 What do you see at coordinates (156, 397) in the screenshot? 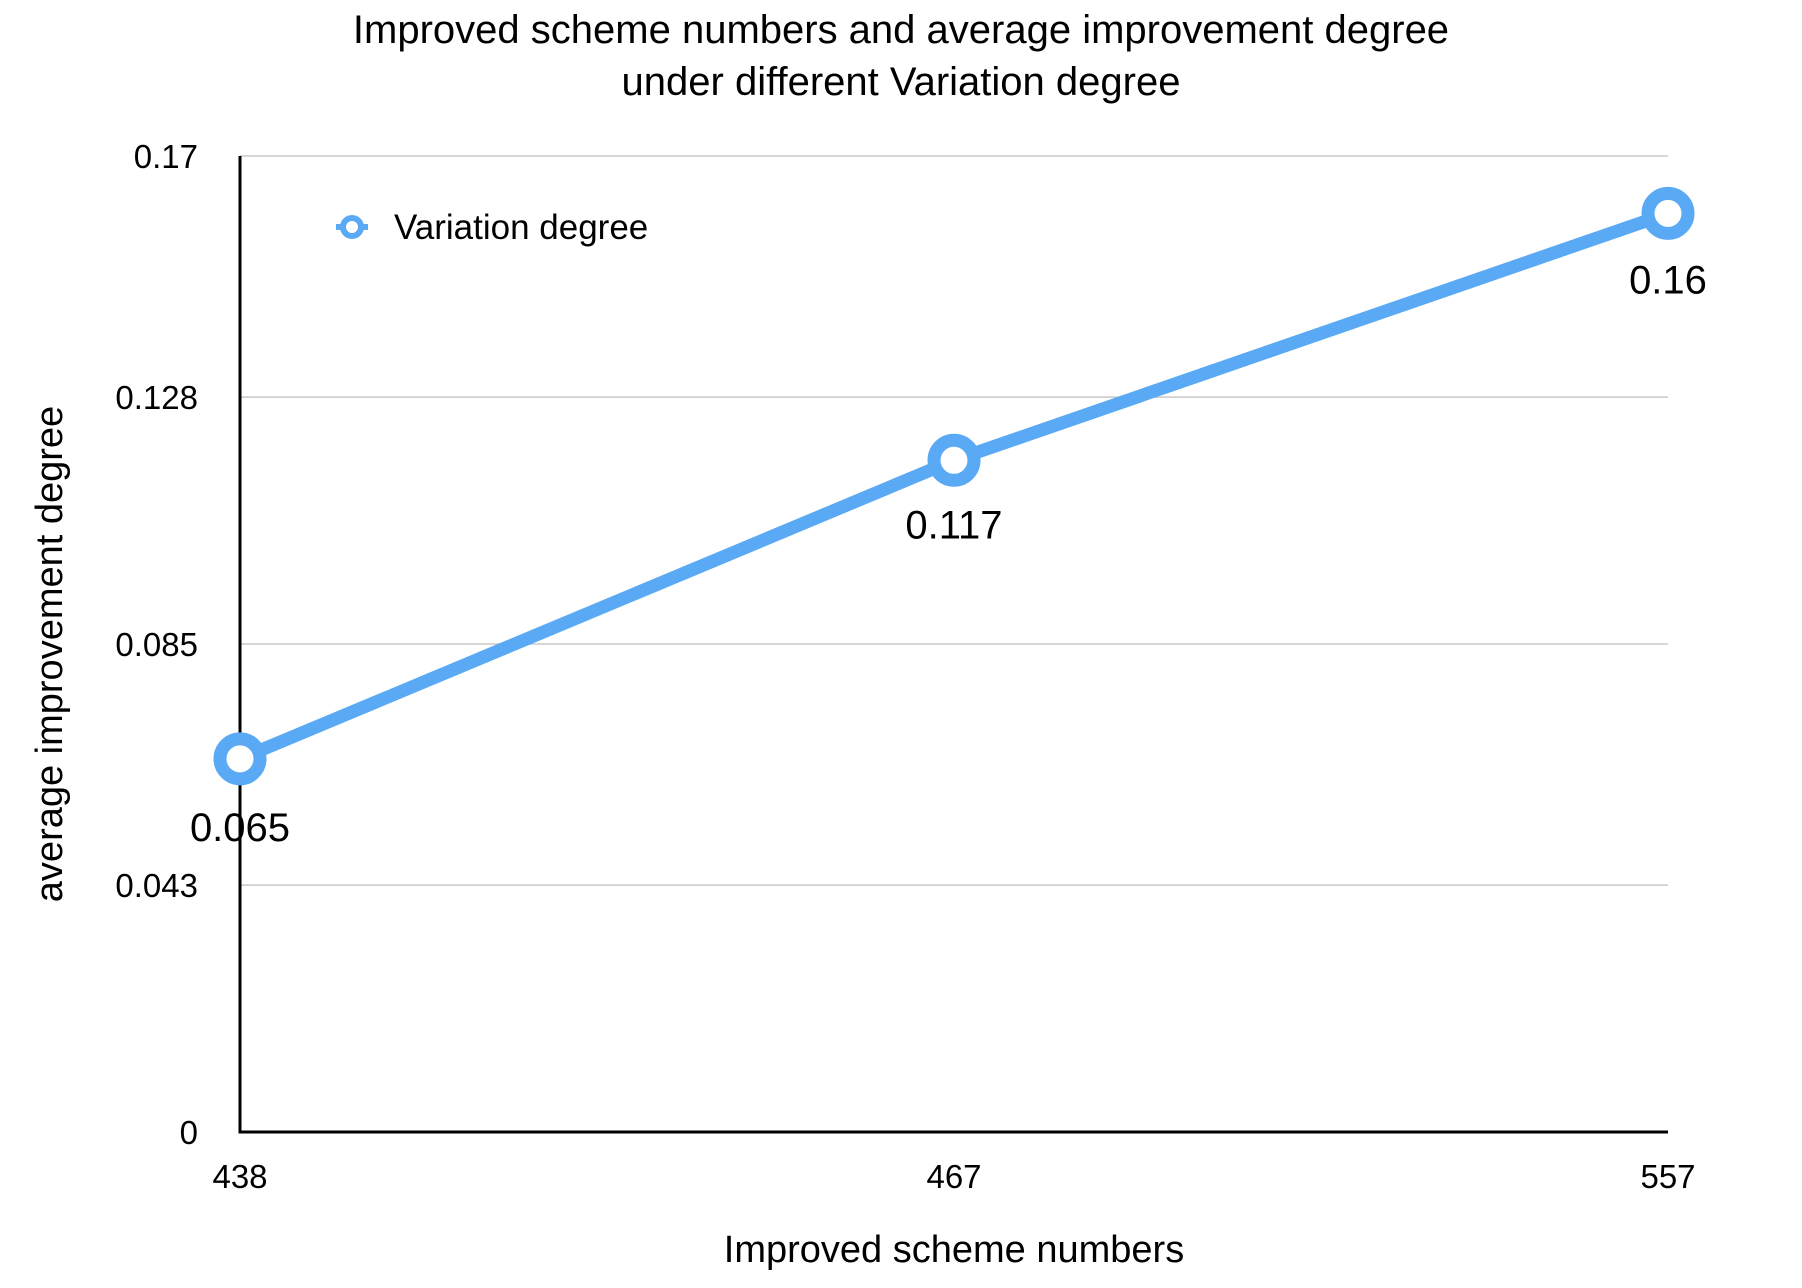
I see `y-tick-label: 0.128` at bounding box center [156, 397].